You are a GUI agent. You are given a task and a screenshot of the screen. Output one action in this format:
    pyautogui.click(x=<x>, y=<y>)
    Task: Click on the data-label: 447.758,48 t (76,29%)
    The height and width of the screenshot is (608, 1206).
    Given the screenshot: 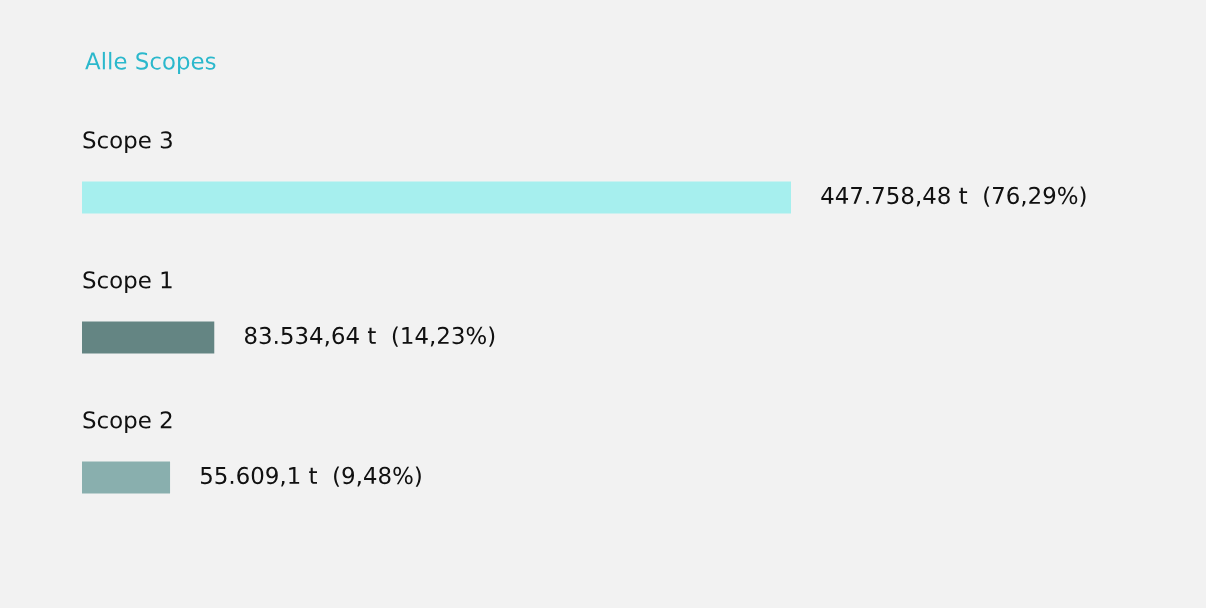 What is the action you would take?
    pyautogui.click(x=953, y=196)
    